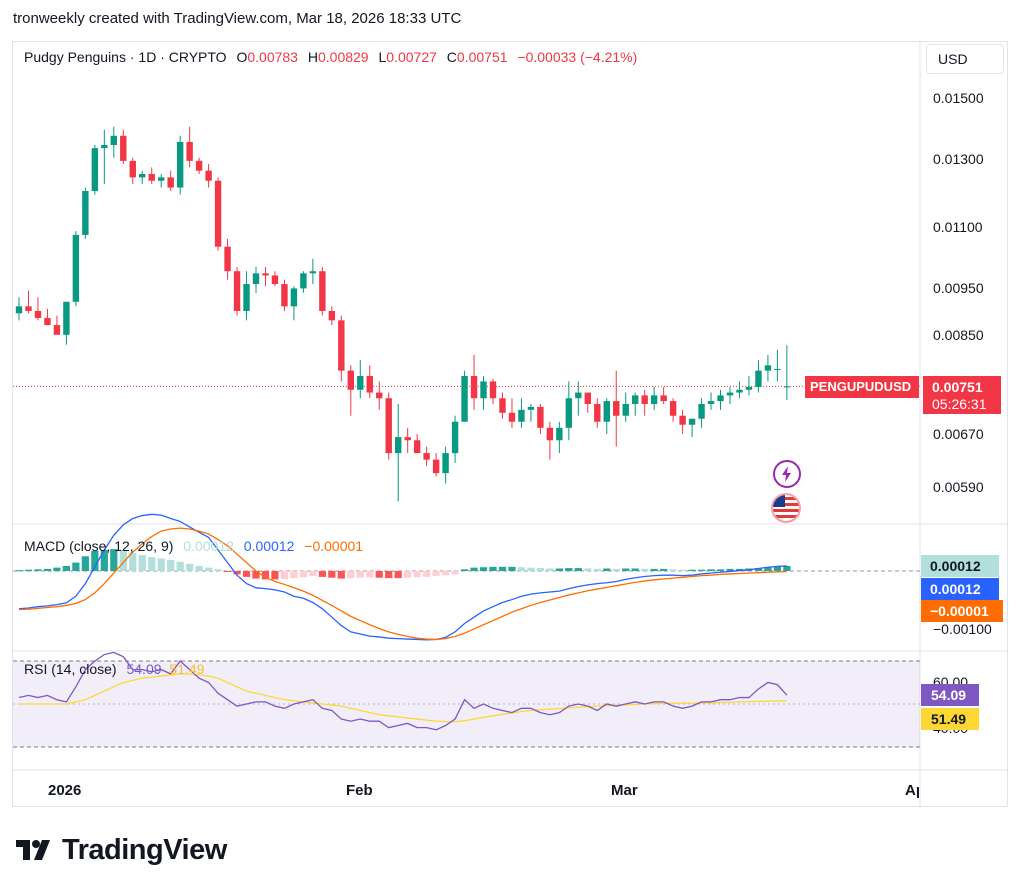 Image resolution: width=1024 pixels, height=888 pixels. Describe the element at coordinates (451, 57) in the screenshot. I see `close-key: C` at that location.